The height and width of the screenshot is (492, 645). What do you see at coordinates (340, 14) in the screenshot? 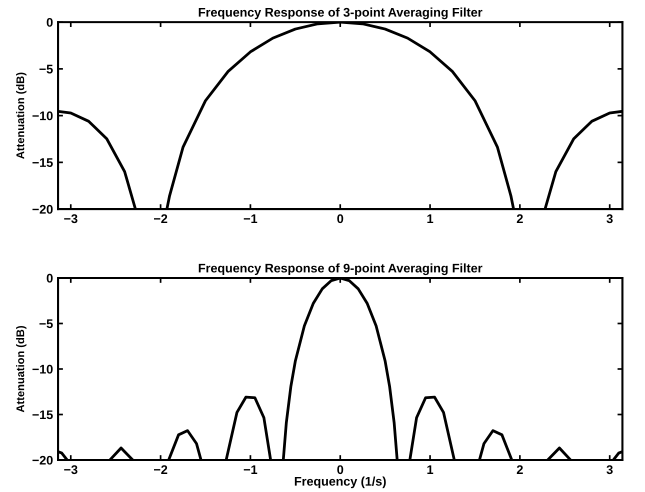
I see `chart-title: Frequency Response of 3-point Averaging Filter` at bounding box center [340, 14].